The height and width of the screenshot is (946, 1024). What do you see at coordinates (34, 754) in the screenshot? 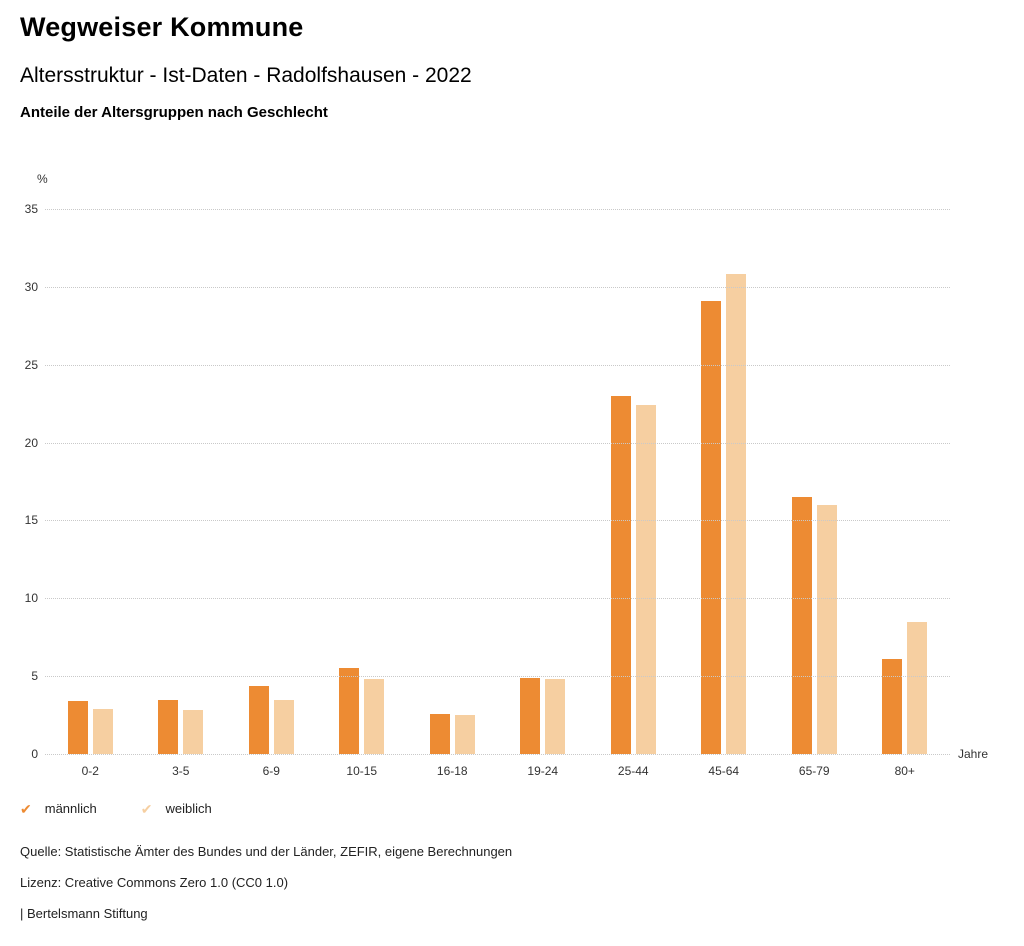
I see `y-tick-label: 0` at bounding box center [34, 754].